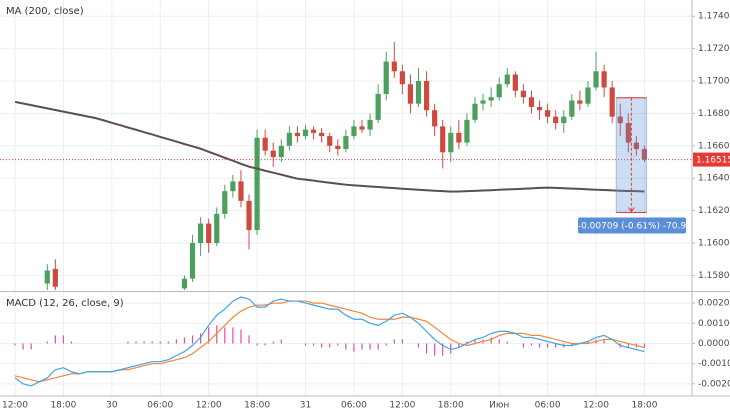  I want to click on y-tick-label: 1.17000, so click(714, 82).